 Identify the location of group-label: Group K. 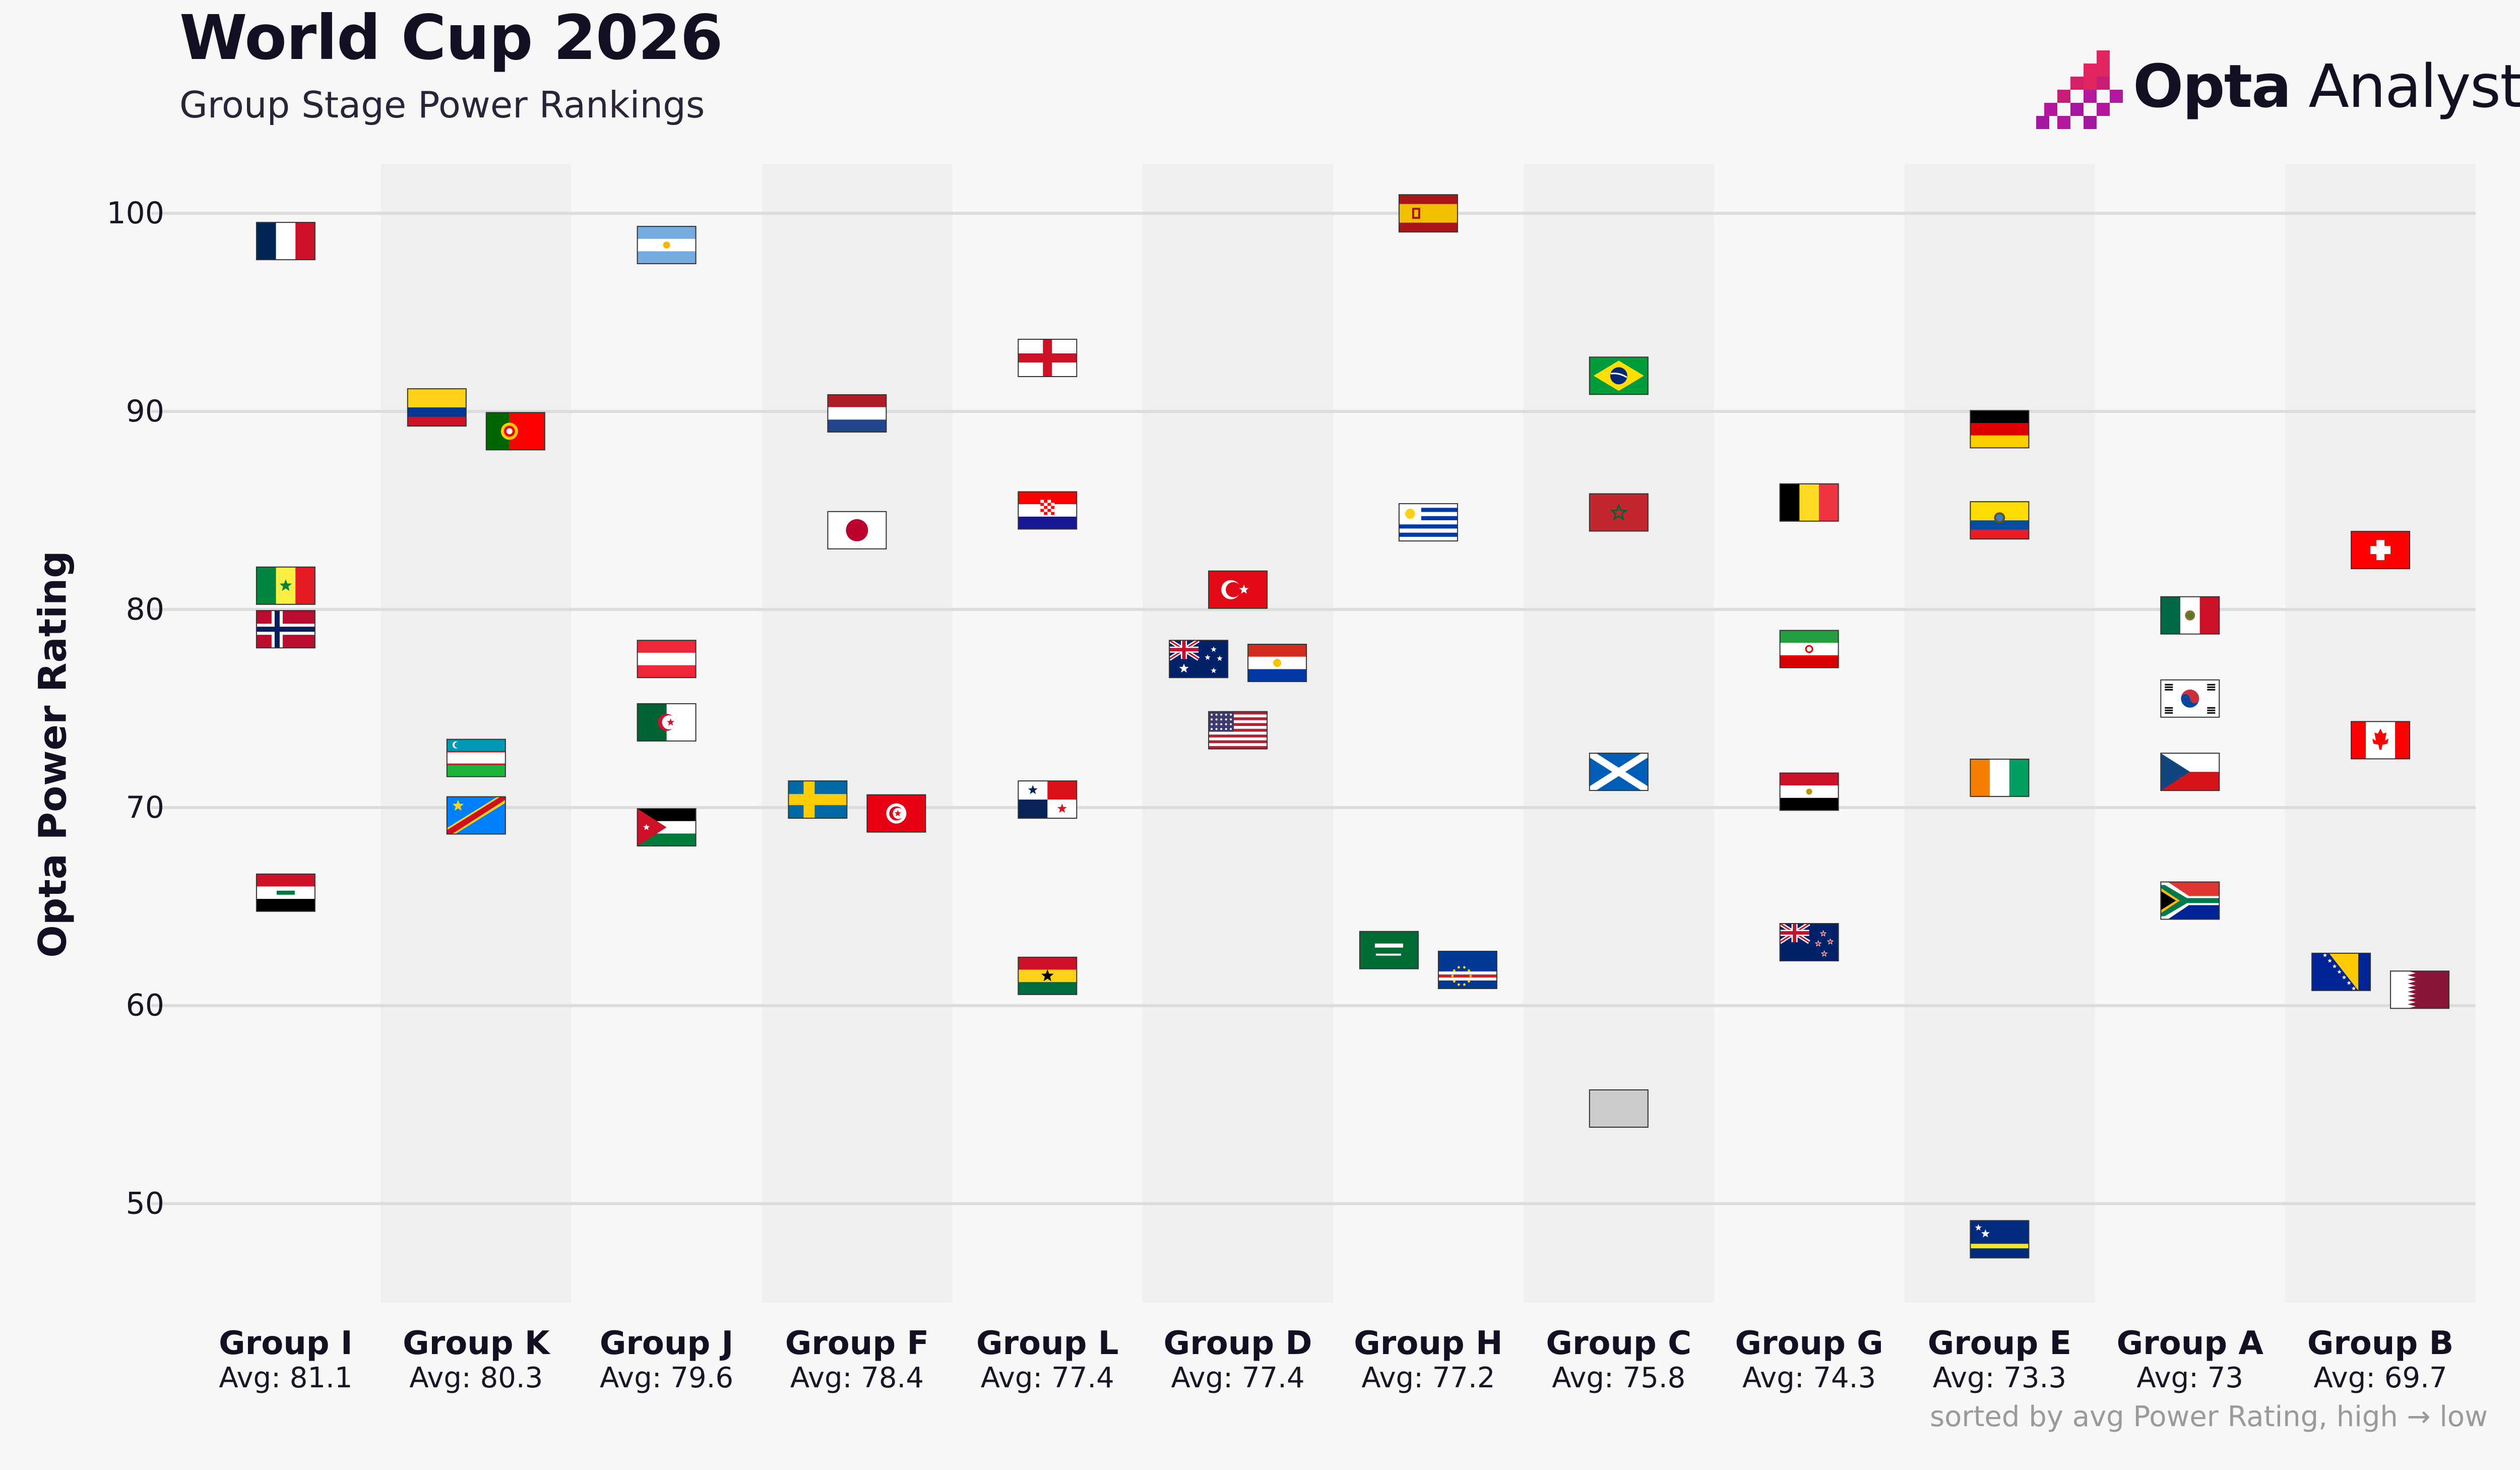
(477, 1343).